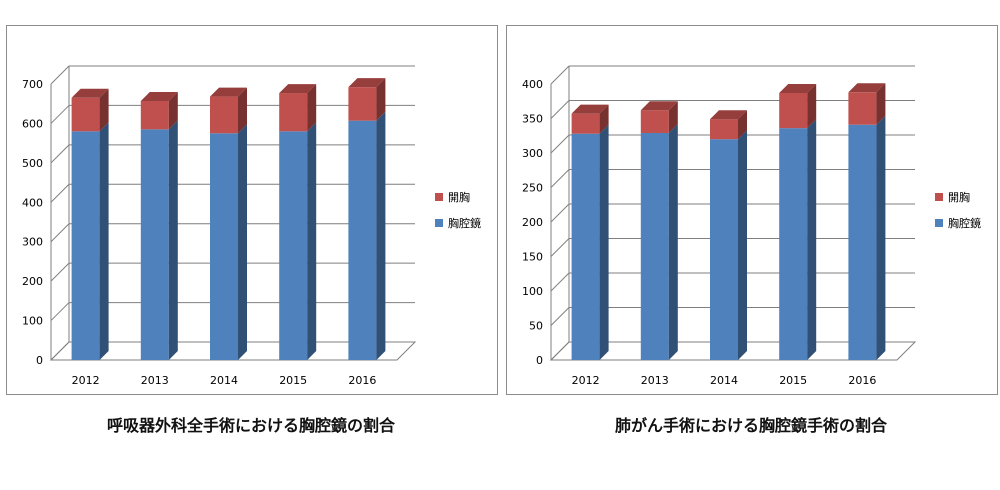 Image resolution: width=1000 pixels, height=490 pixels. Describe the element at coordinates (32, 123) in the screenshot. I see `y-tick-label: 600` at that location.